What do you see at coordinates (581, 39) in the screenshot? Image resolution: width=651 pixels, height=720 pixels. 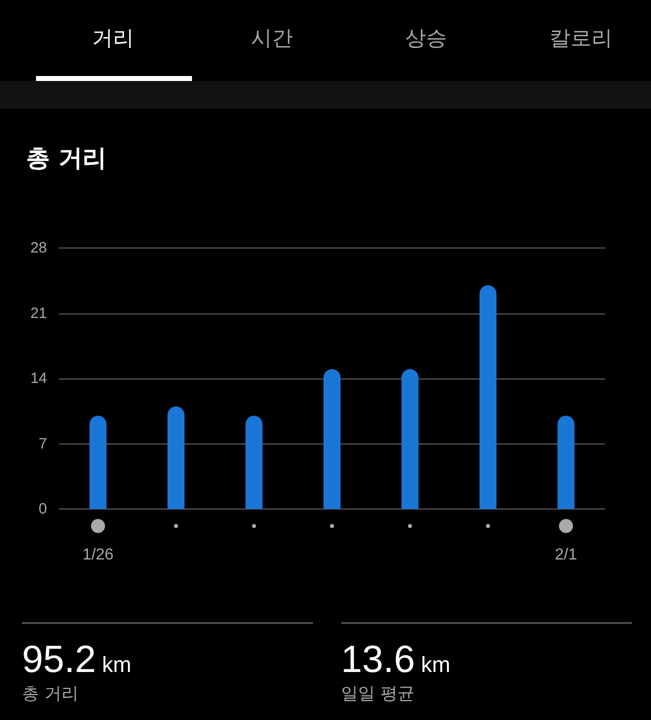 I see `text: 칼로리` at bounding box center [581, 39].